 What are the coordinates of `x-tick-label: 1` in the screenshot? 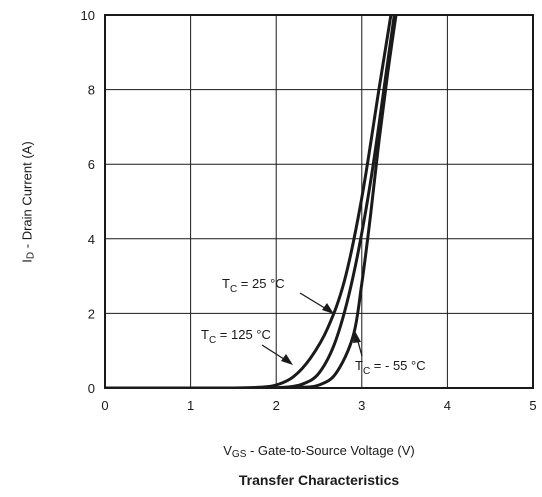 It's located at (190, 405).